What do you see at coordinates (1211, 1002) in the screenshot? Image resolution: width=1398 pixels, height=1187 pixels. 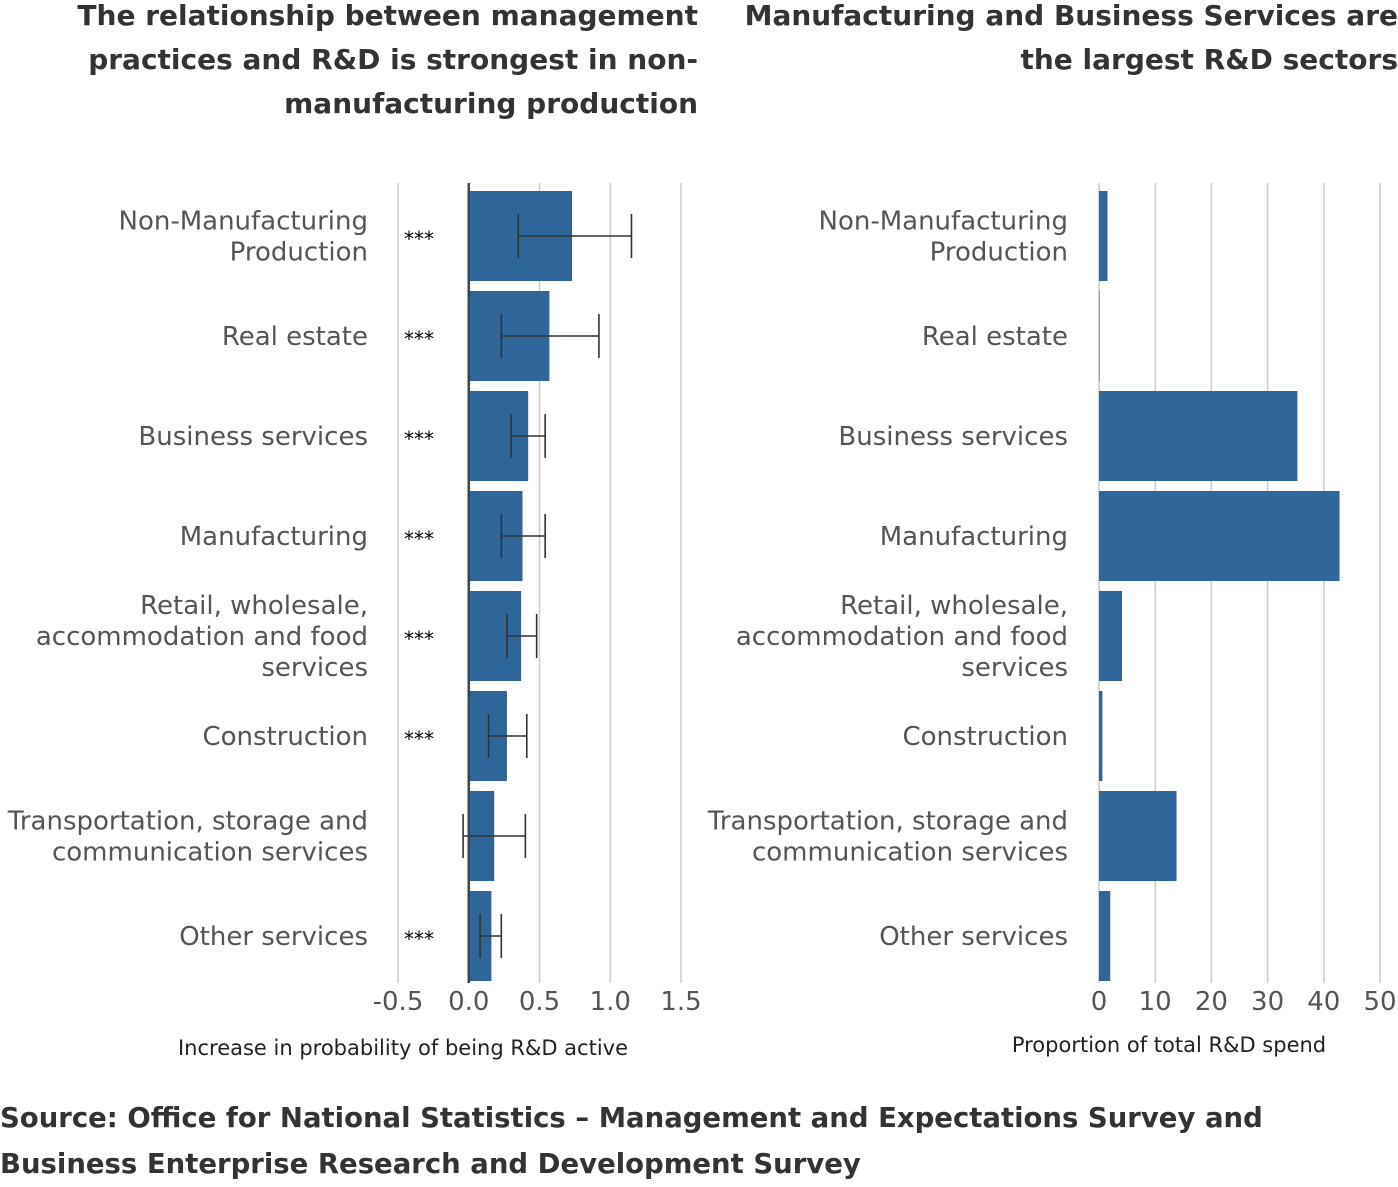 I see `right-tick-label: 20` at bounding box center [1211, 1002].